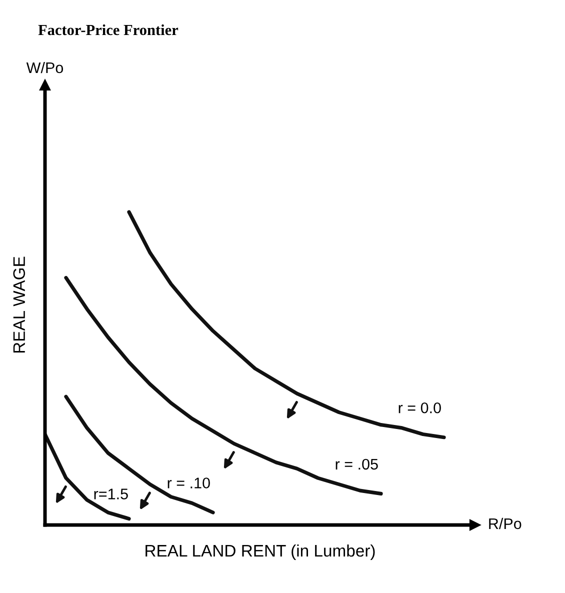  I want to click on series-label: r = .05, so click(357, 464).